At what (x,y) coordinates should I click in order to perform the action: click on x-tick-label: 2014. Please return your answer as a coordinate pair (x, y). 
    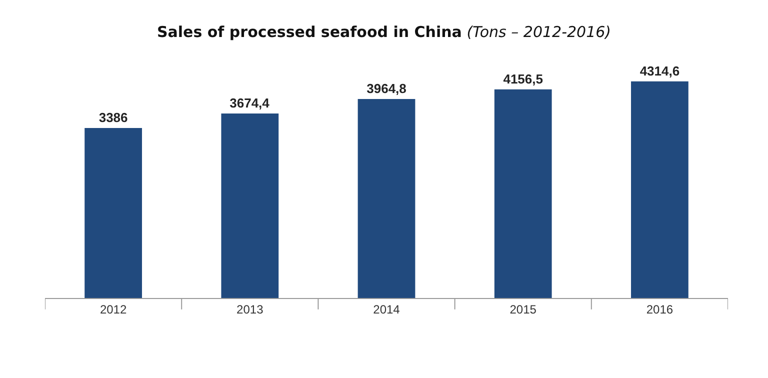
    Looking at the image, I should click on (386, 309).